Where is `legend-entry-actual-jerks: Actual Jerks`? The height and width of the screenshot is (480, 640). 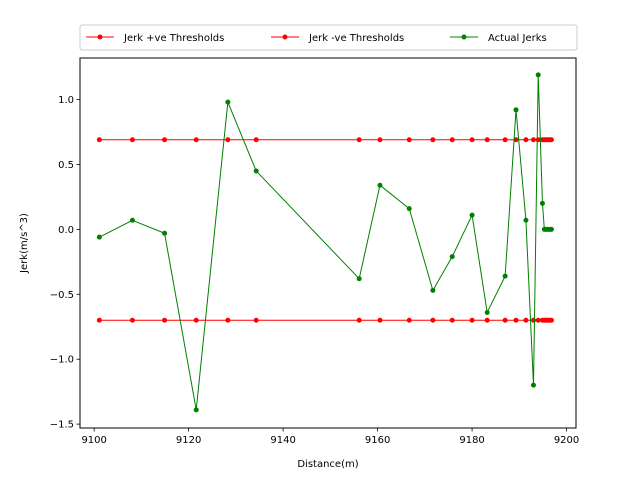
legend-entry-actual-jerks: Actual Jerks is located at coordinates (498, 38).